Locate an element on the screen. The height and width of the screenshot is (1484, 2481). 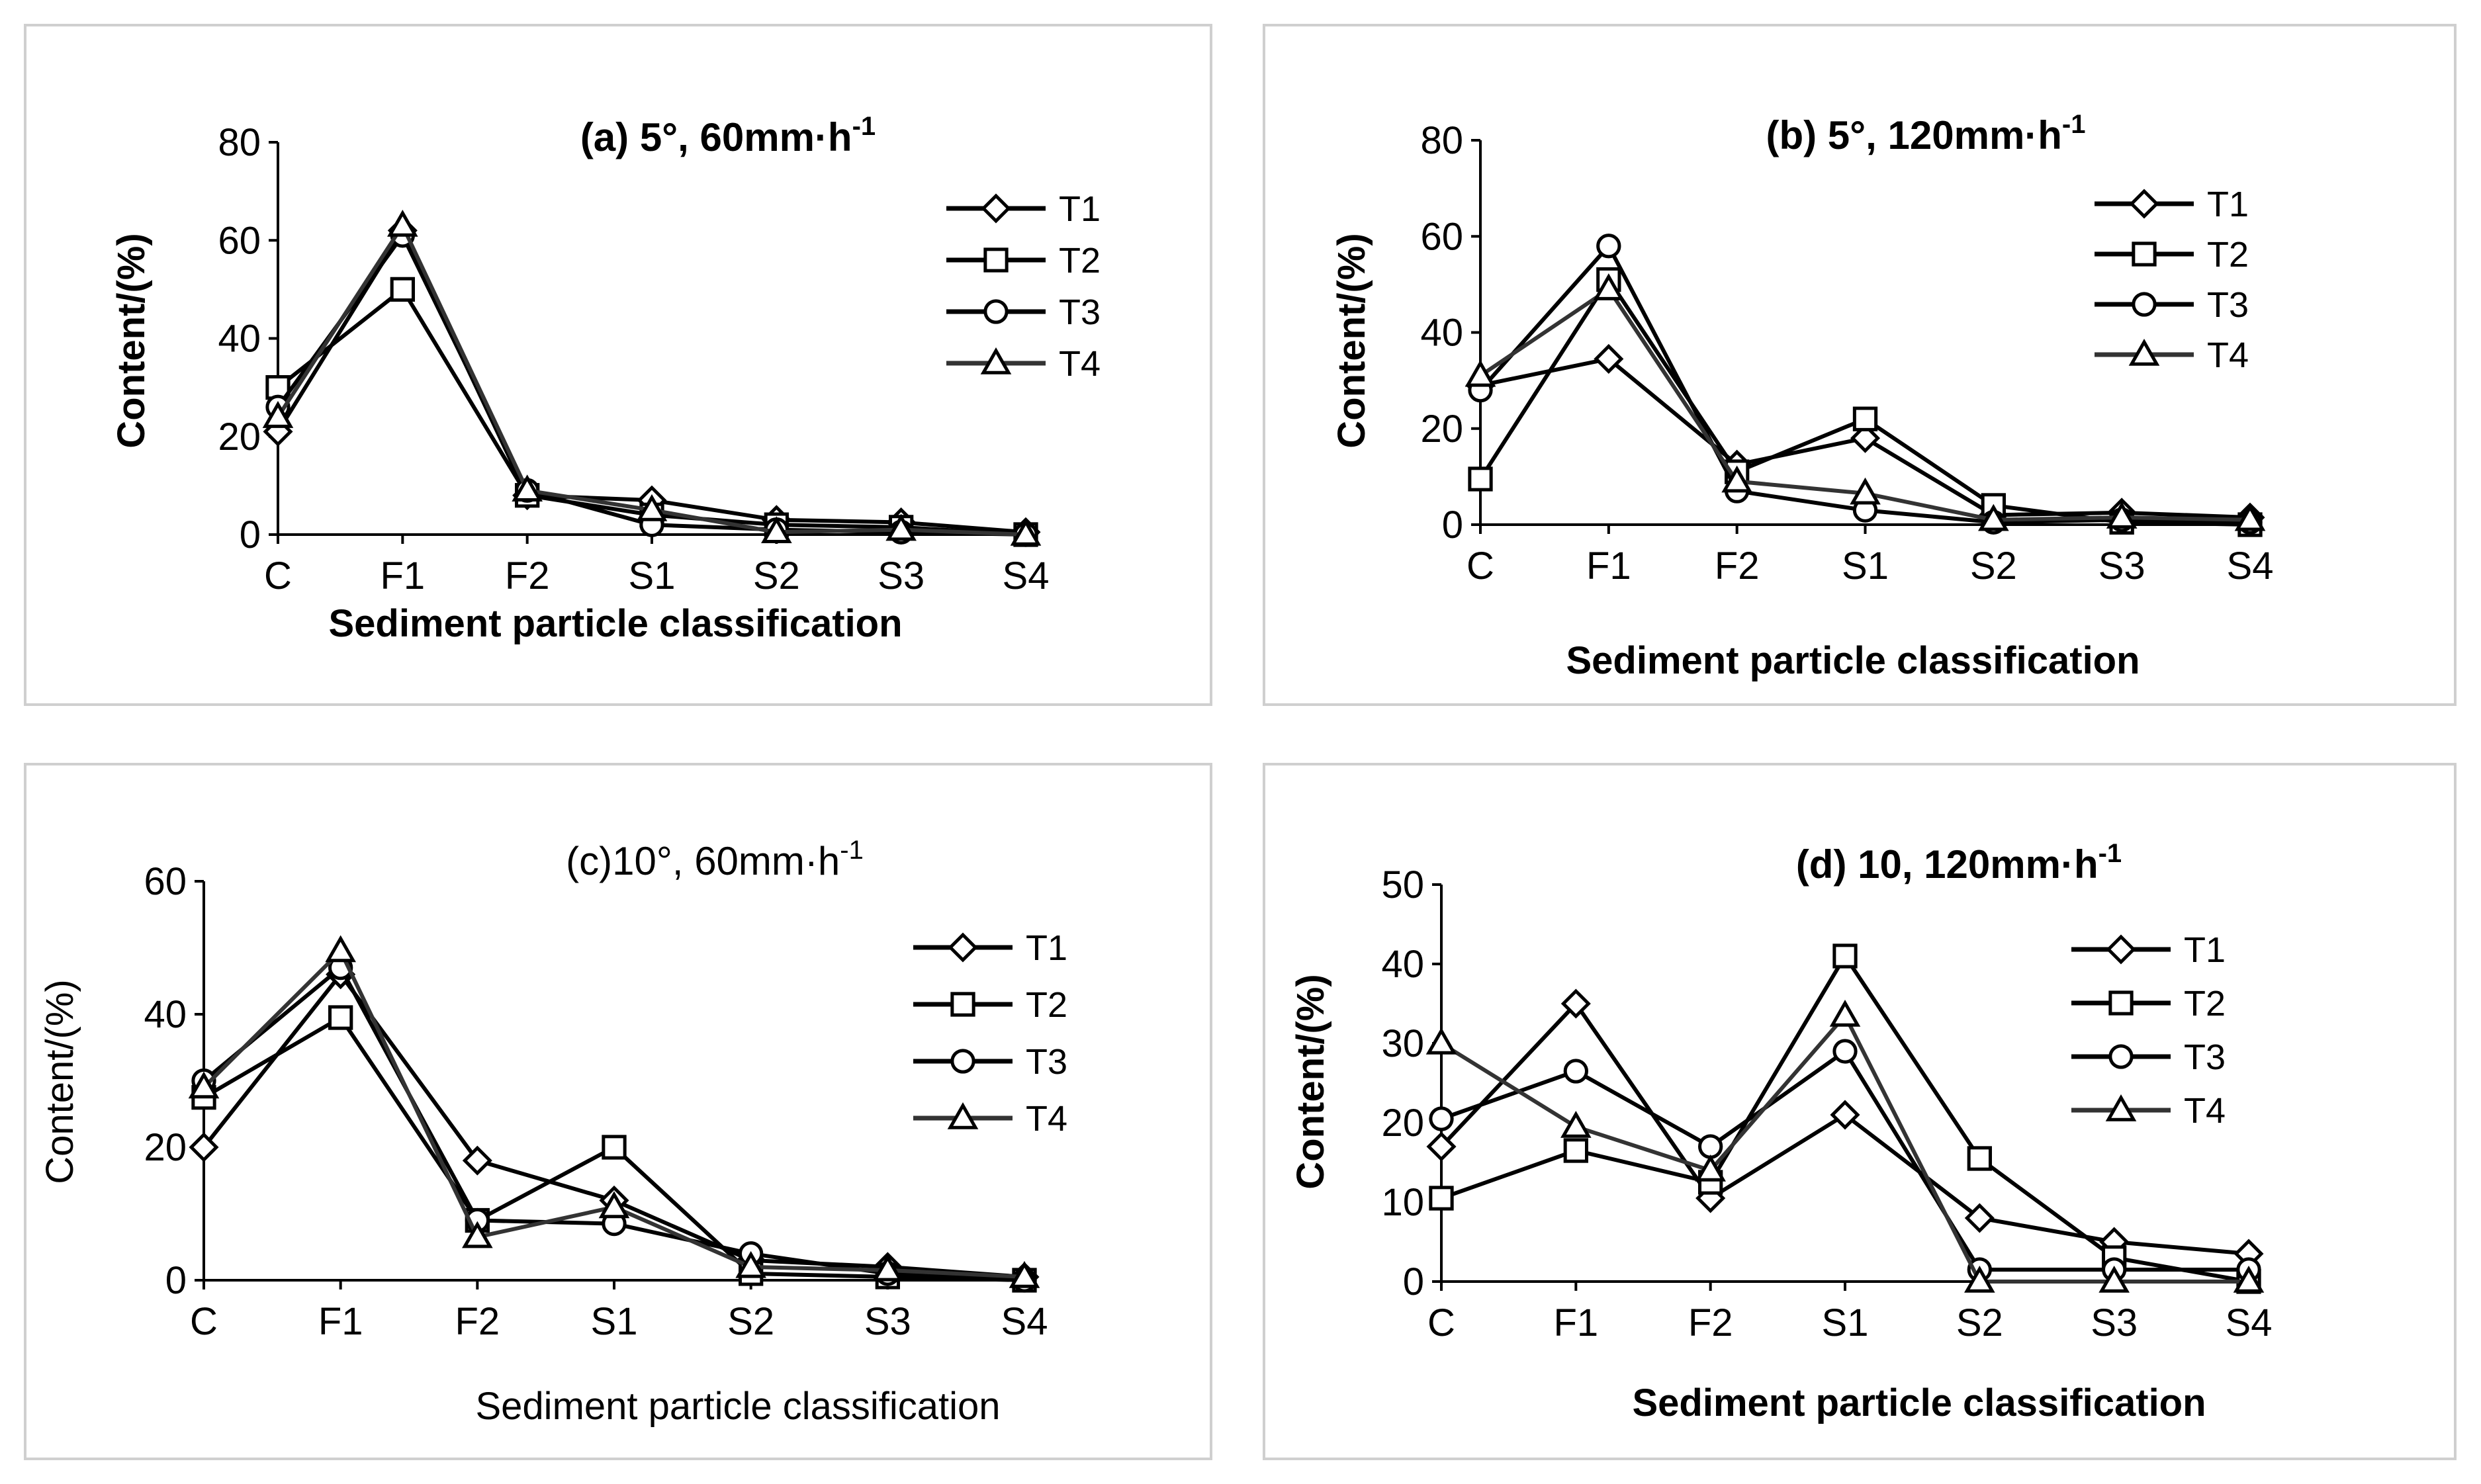
y-tick-label: 20 is located at coordinates (165, 1148).